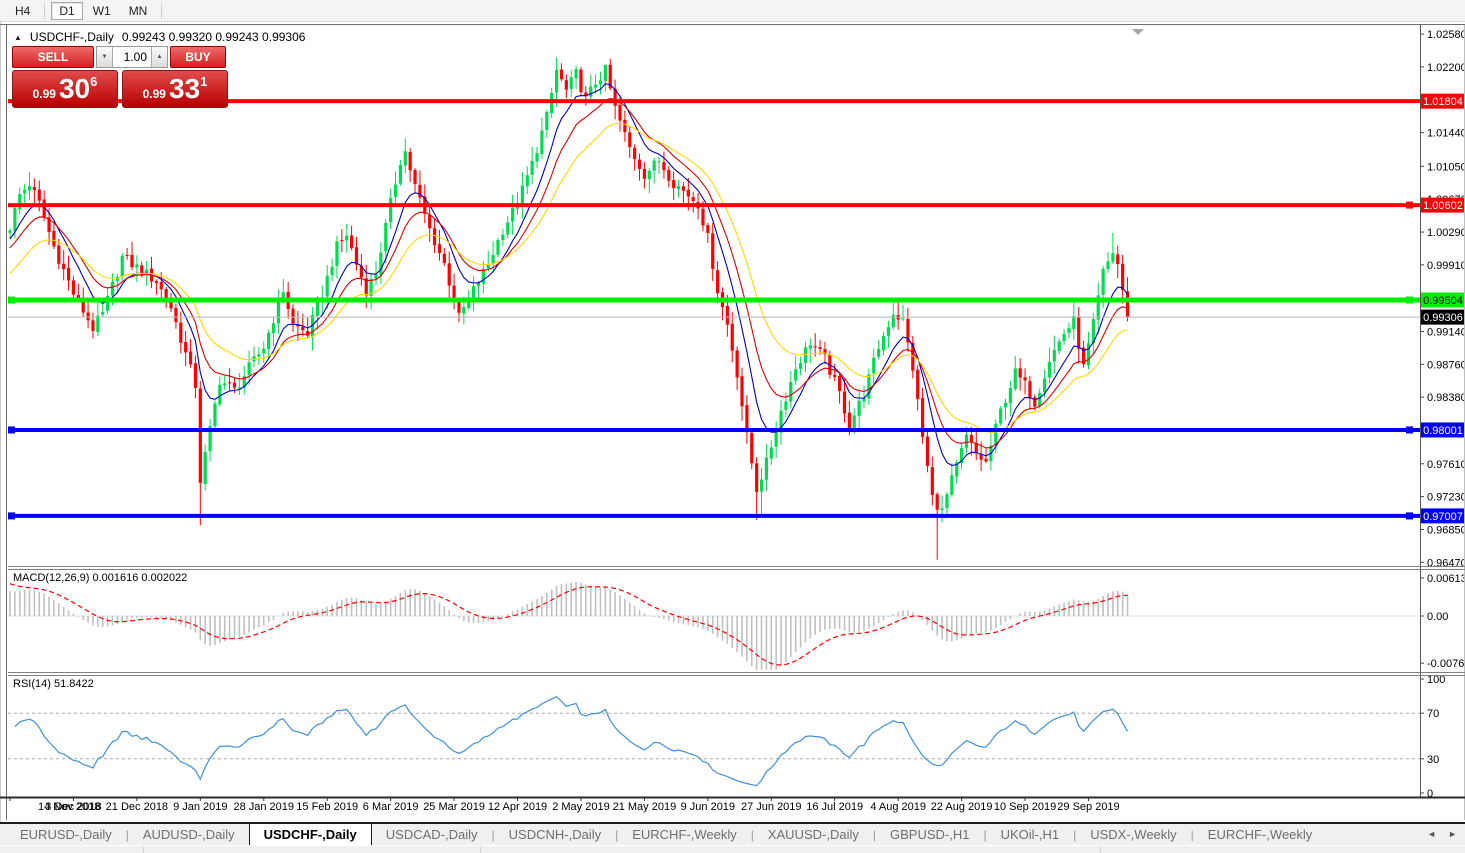 The image size is (1465, 853). What do you see at coordinates (53, 57) in the screenshot?
I see `sell-button: SELL` at bounding box center [53, 57].